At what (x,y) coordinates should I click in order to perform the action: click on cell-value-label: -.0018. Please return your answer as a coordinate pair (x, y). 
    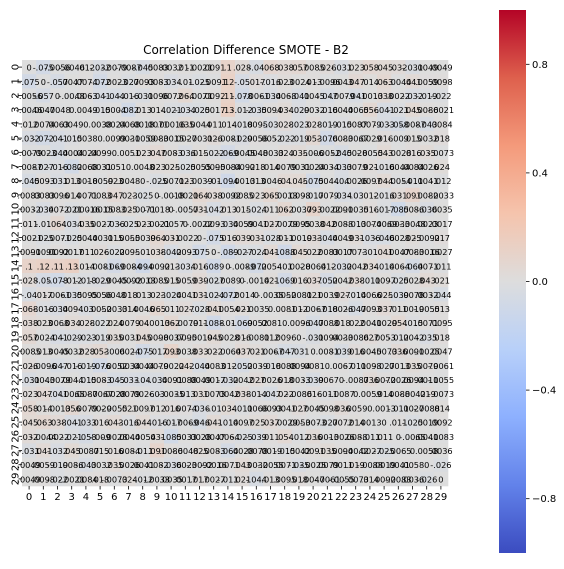
    Looking at the image, I should click on (157, 210).